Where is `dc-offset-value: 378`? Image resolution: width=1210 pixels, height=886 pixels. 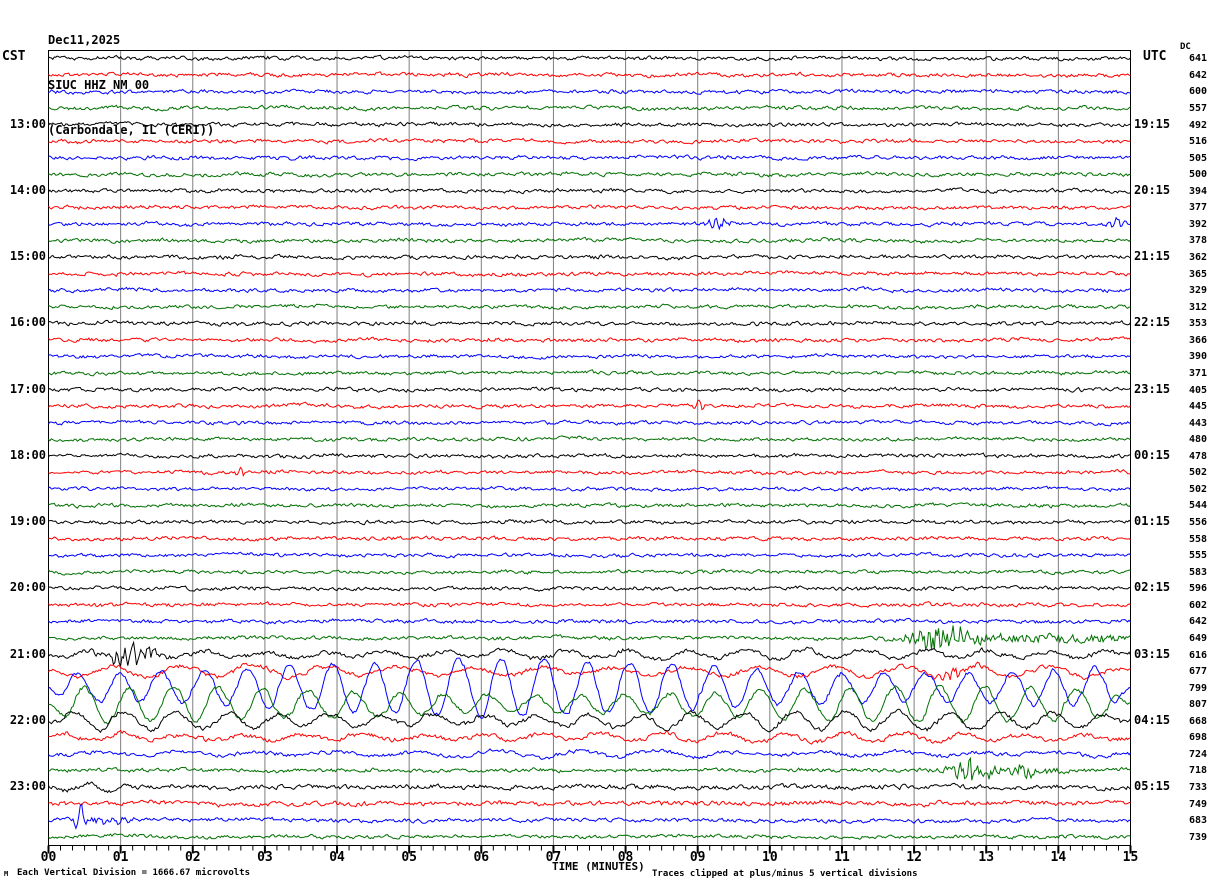
dc-offset-value: 378 is located at coordinates (1197, 241).